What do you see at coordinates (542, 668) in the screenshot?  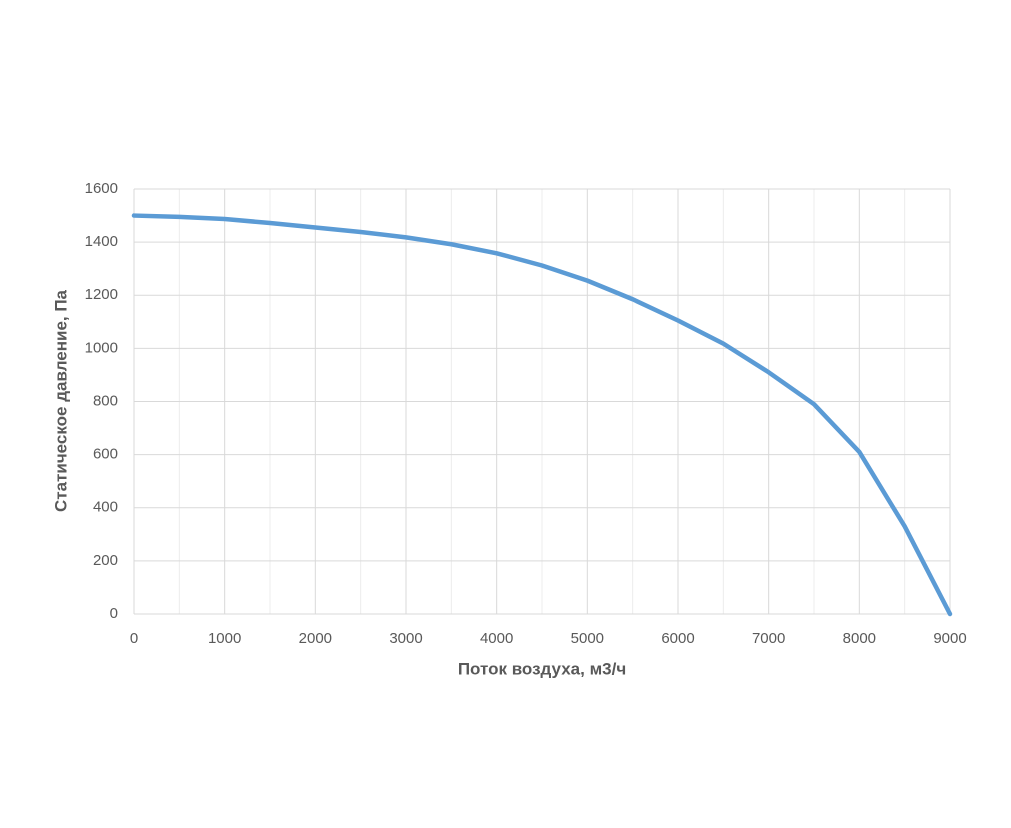 I see `x-axis-title: Поток воздуха, м3/ч` at bounding box center [542, 668].